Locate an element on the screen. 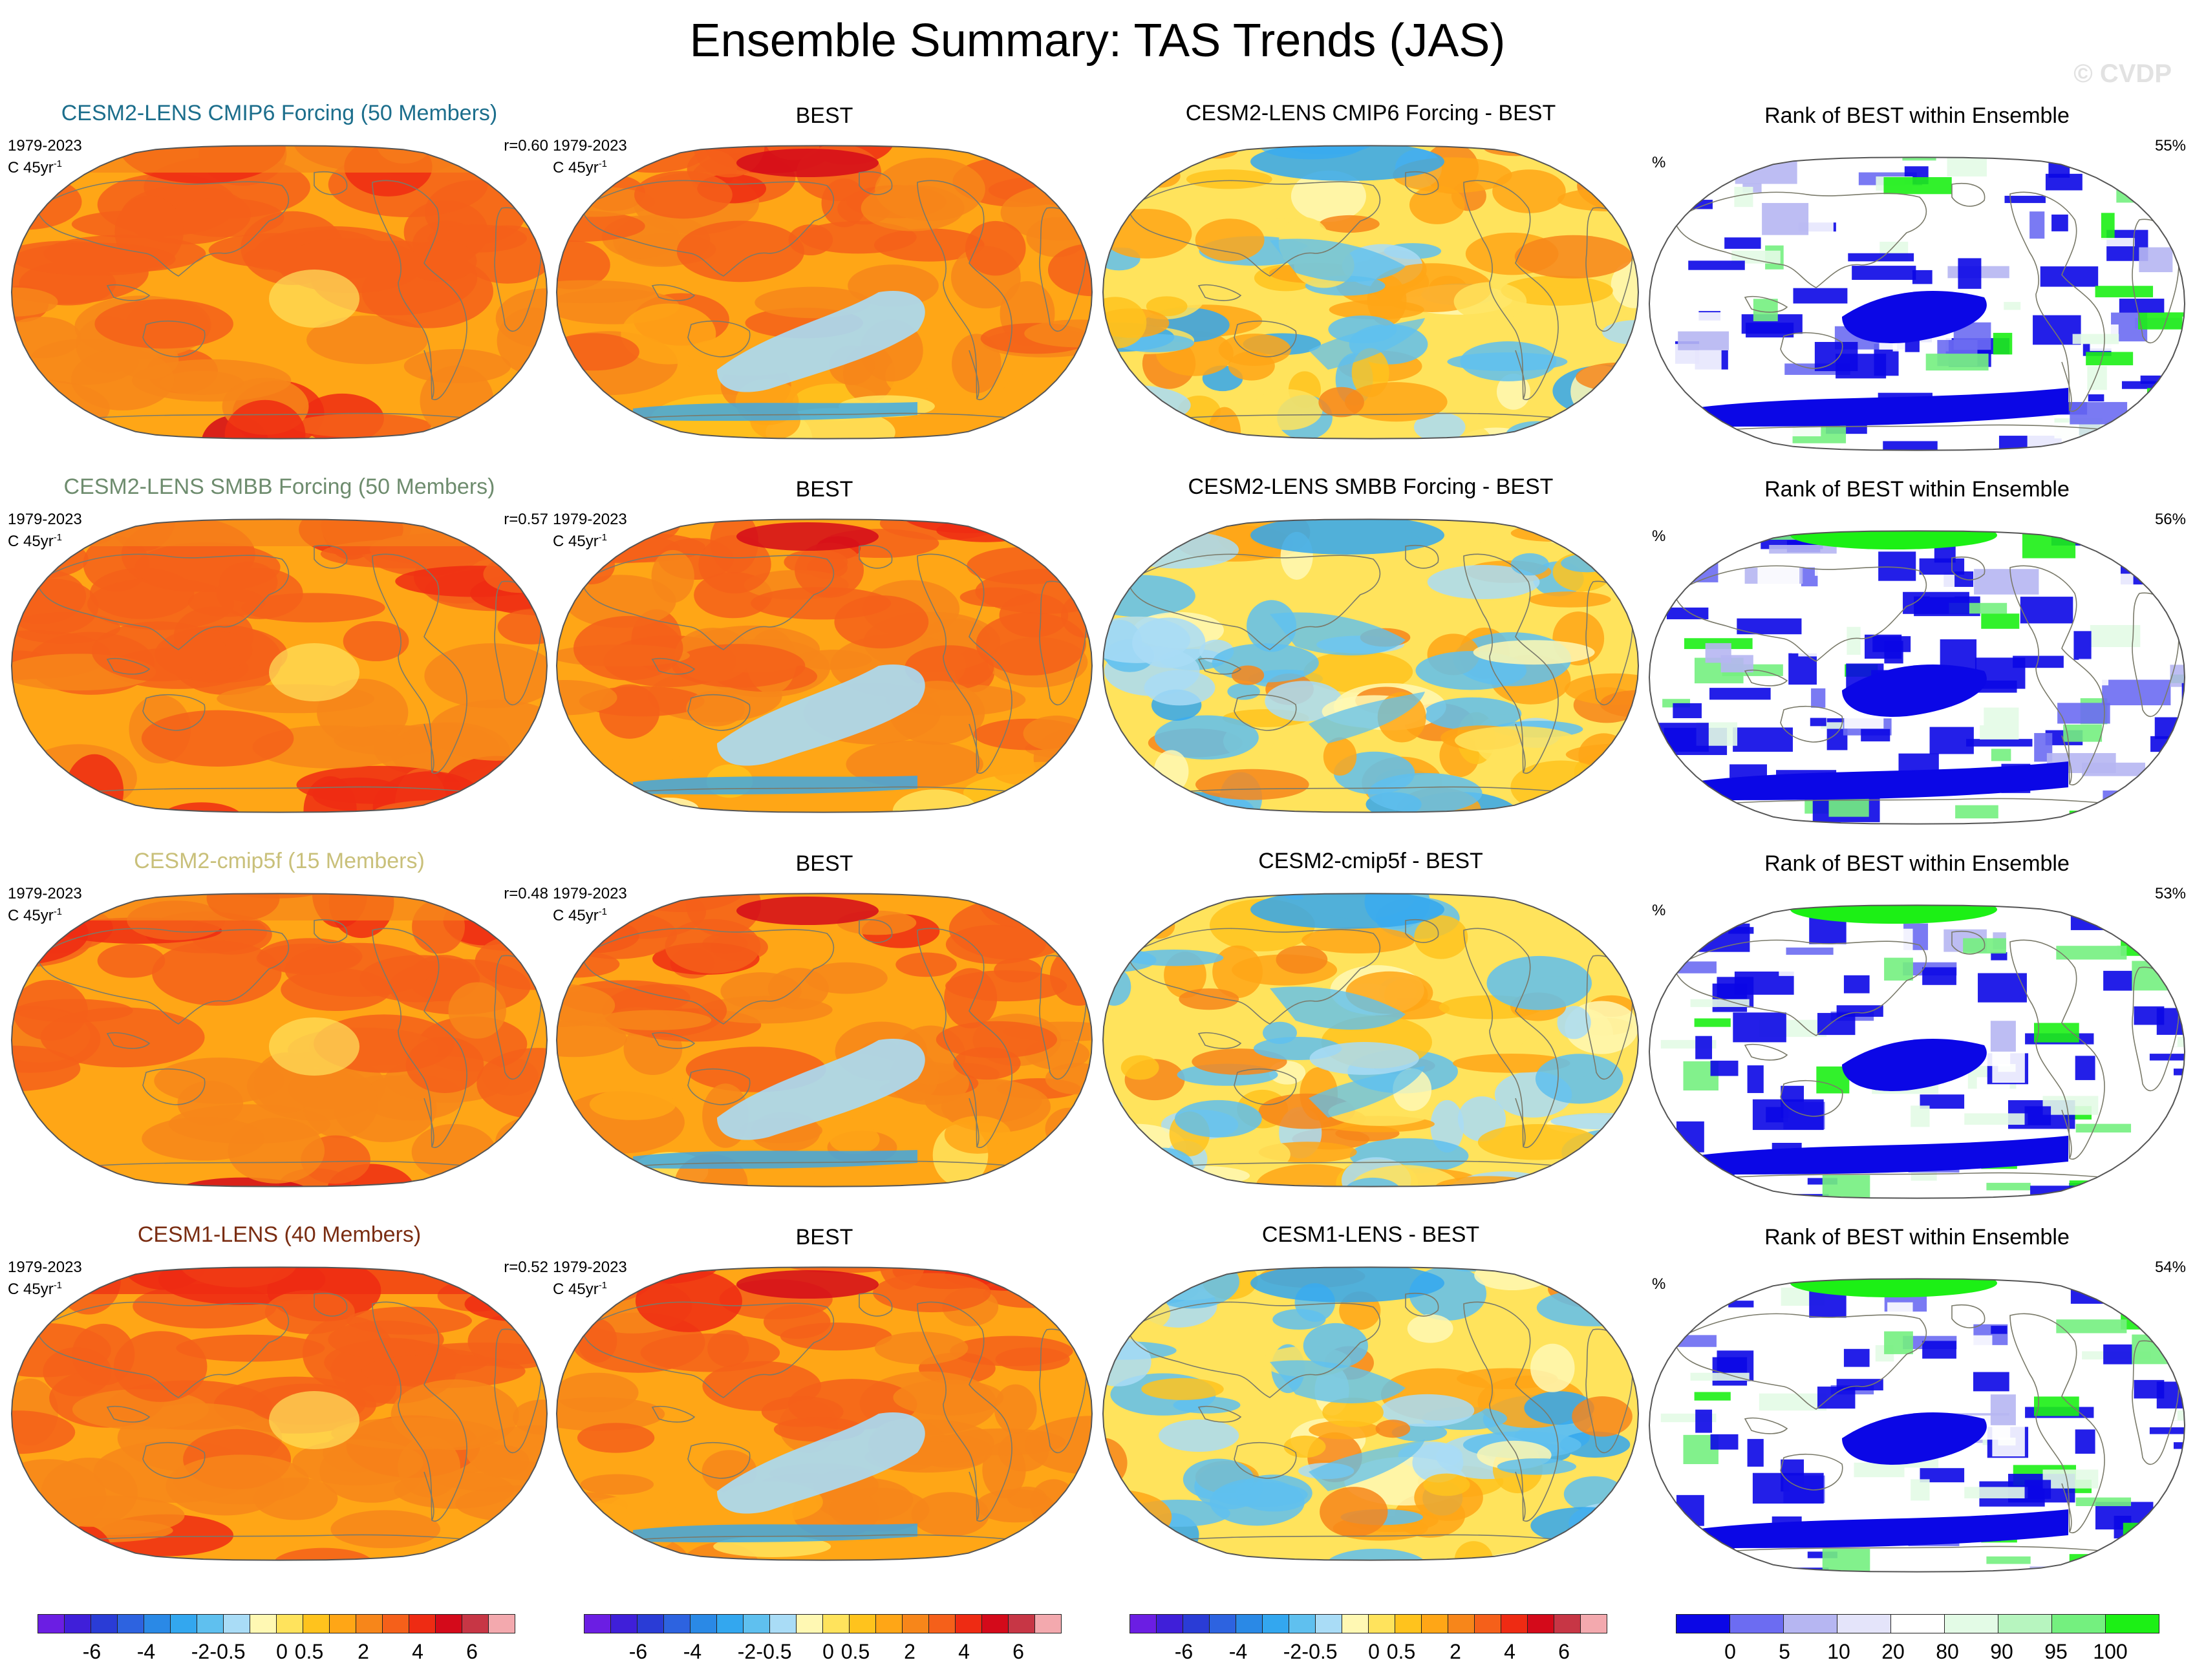 This screenshot has width=2195, height=1680. trend-colorbar: -6 -4 -2 -0.5 0 0.5 2 4 6 is located at coordinates (829, 1647).